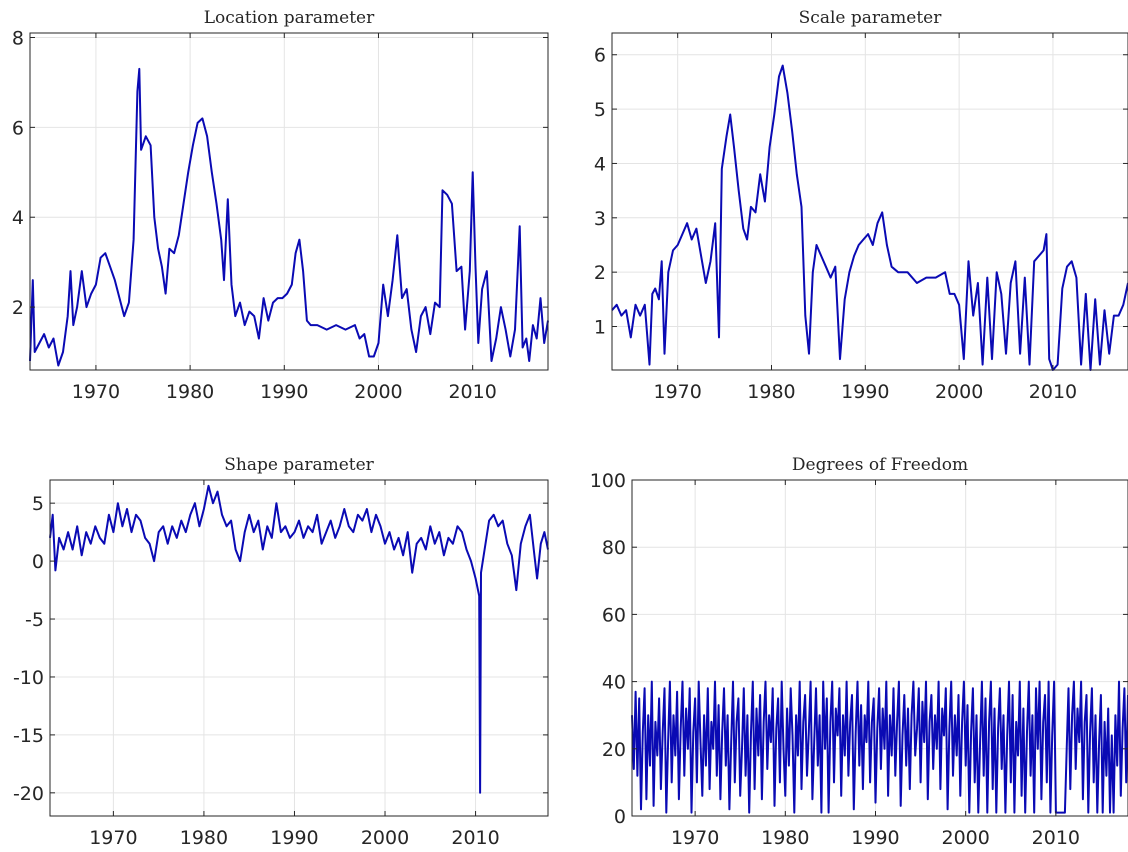 The height and width of the screenshot is (852, 1128). Describe the element at coordinates (880, 465) in the screenshot. I see `chart-title: Degrees of Freedom` at that location.